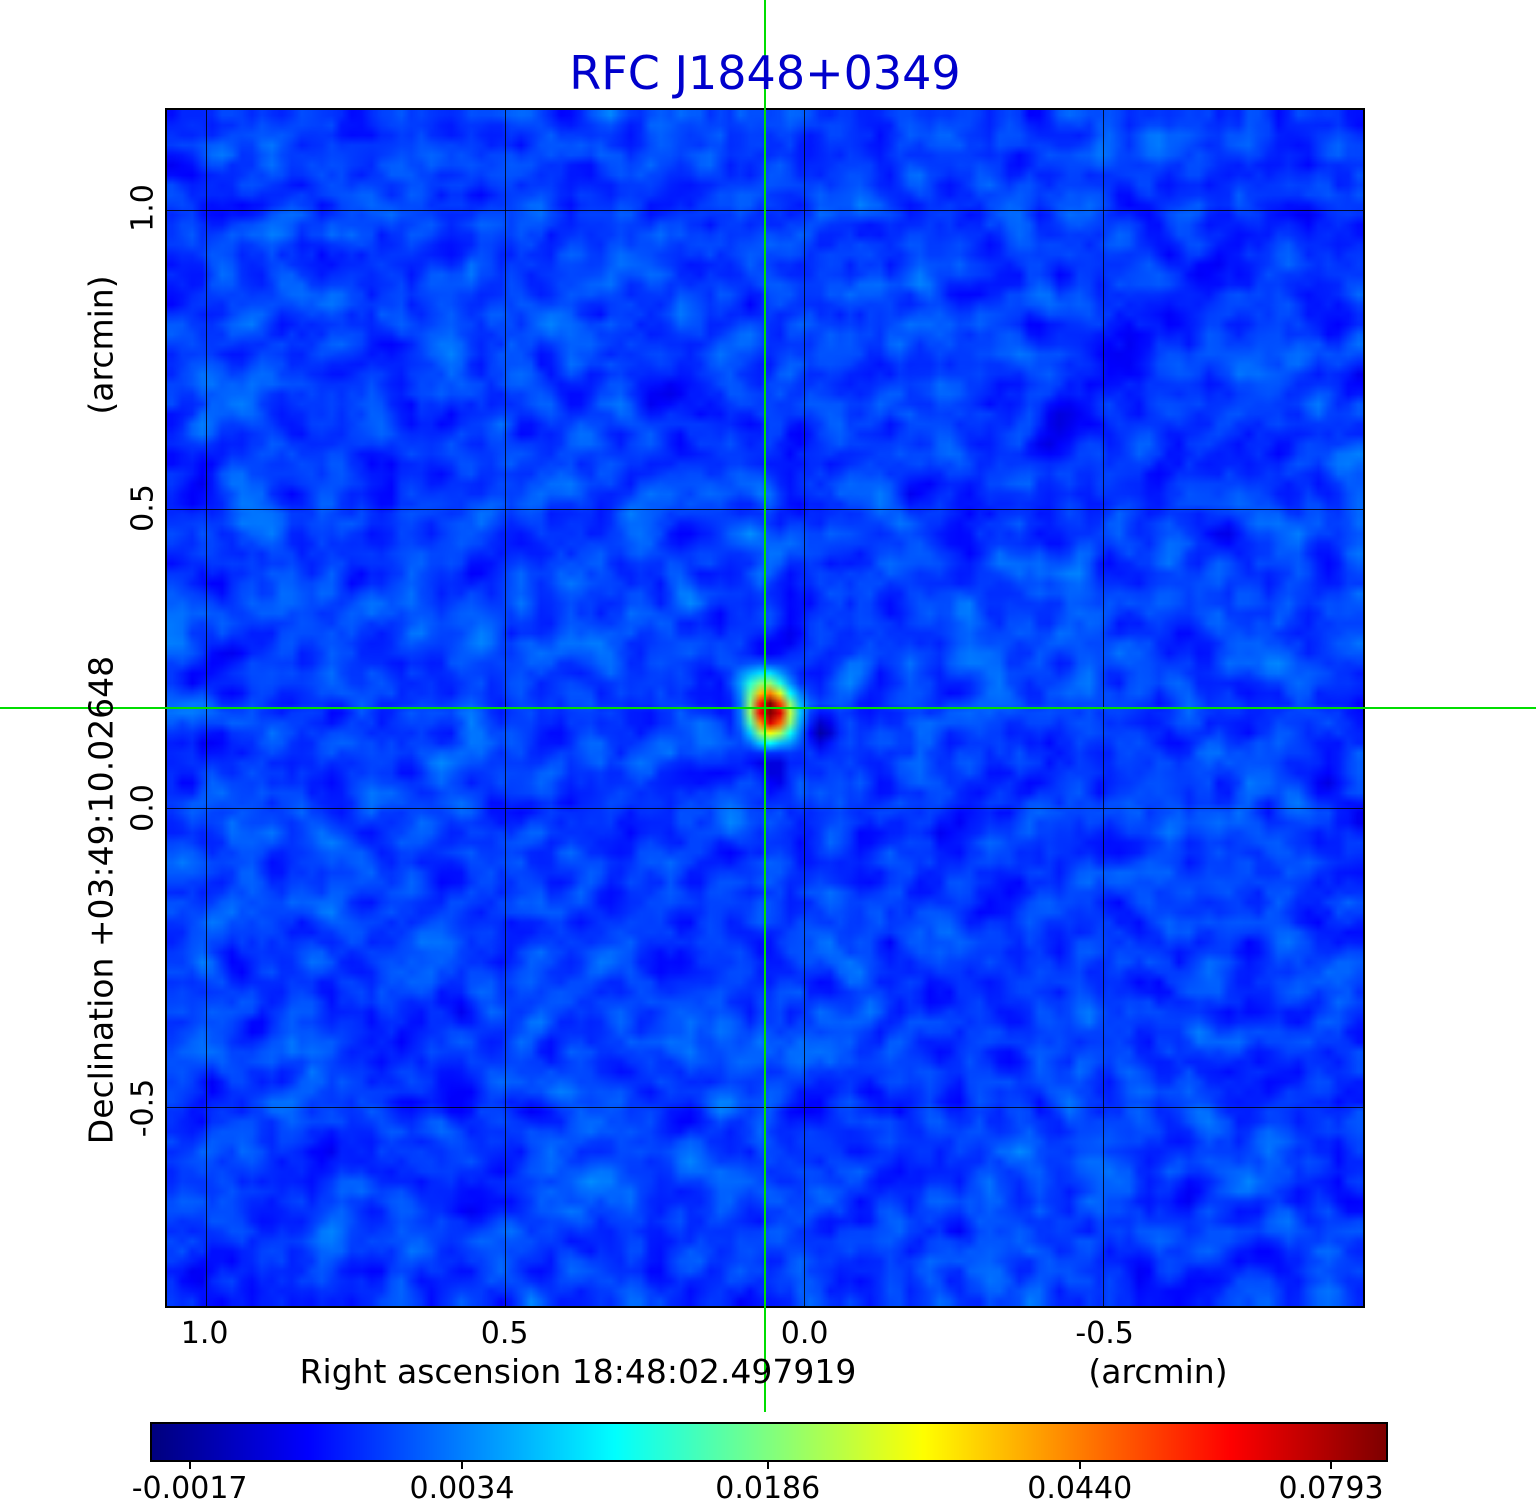 The width and height of the screenshot is (1536, 1511). What do you see at coordinates (768, 708) in the screenshot?
I see `crosshair-horizontal-line` at bounding box center [768, 708].